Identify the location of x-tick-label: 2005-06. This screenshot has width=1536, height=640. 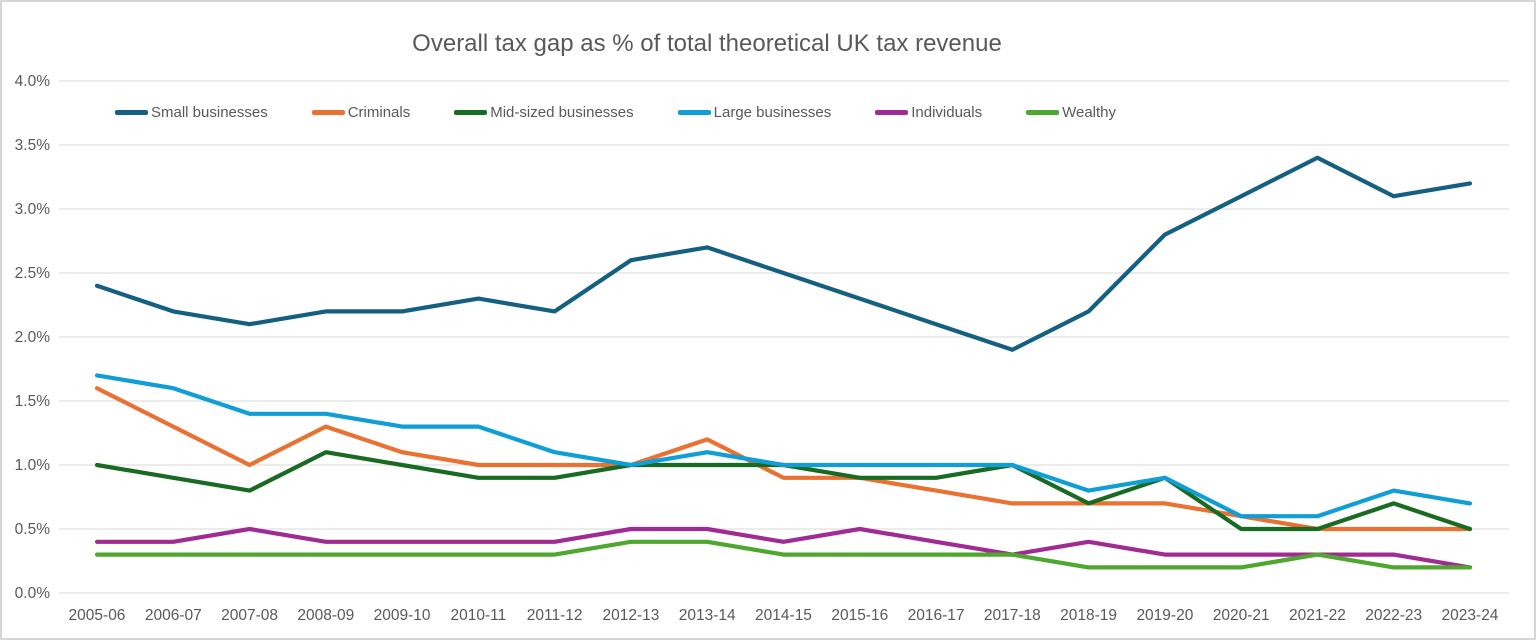
(97, 615).